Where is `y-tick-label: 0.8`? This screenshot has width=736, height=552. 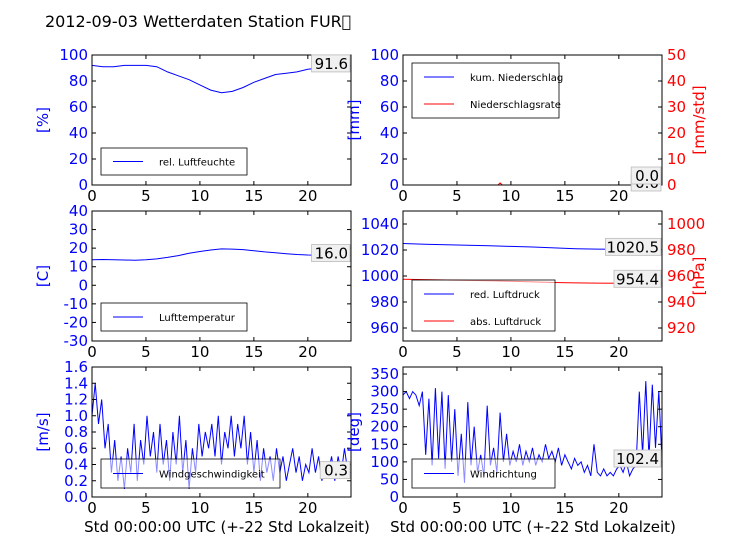
y-tick-label: 0.8 is located at coordinates (76, 432).